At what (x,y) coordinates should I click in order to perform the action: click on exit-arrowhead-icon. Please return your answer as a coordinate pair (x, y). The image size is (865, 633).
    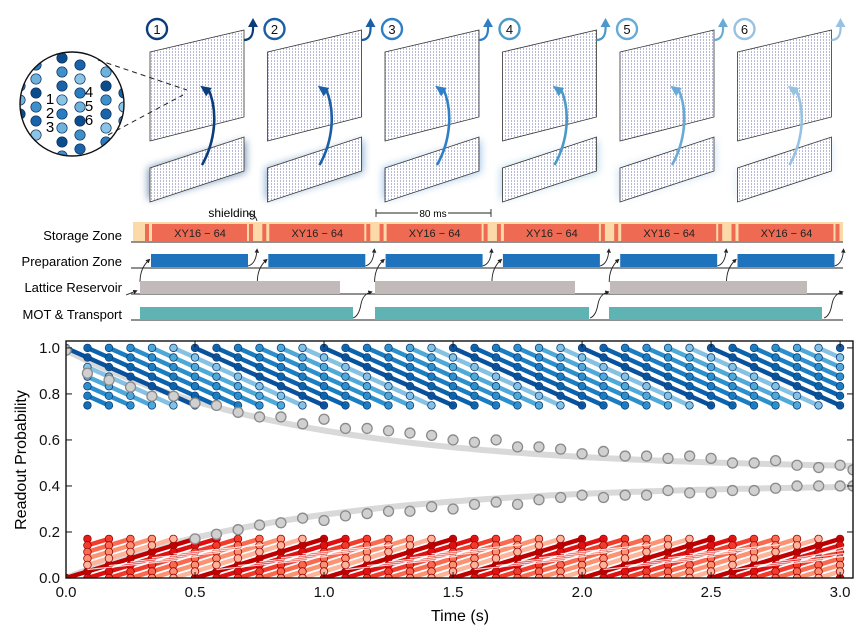
    Looking at the image, I should click on (253, 22).